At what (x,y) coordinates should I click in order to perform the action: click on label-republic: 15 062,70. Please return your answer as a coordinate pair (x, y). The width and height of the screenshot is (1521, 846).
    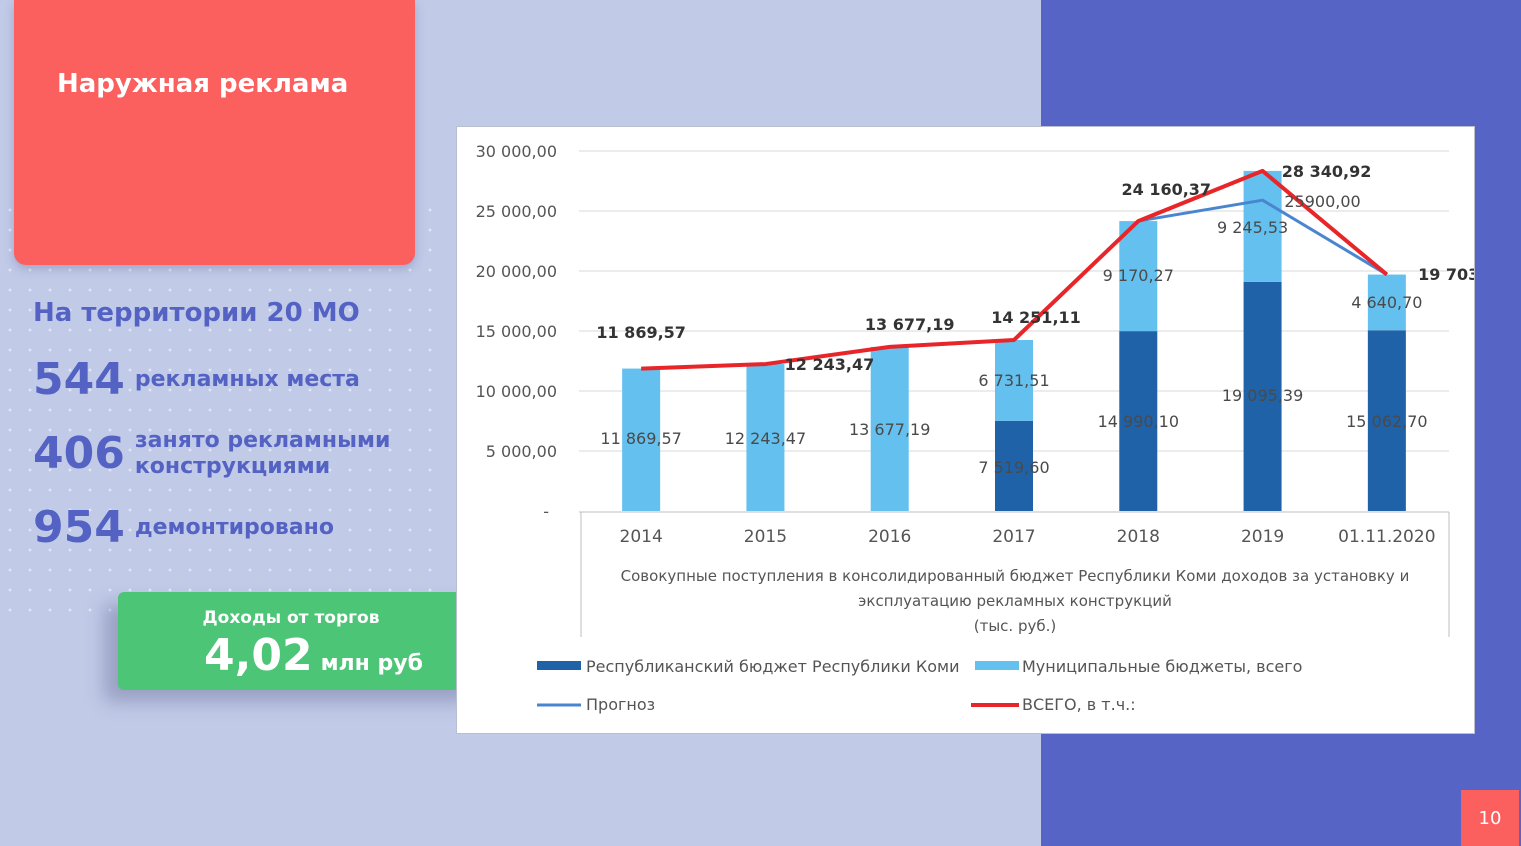
    Looking at the image, I should click on (1386, 421).